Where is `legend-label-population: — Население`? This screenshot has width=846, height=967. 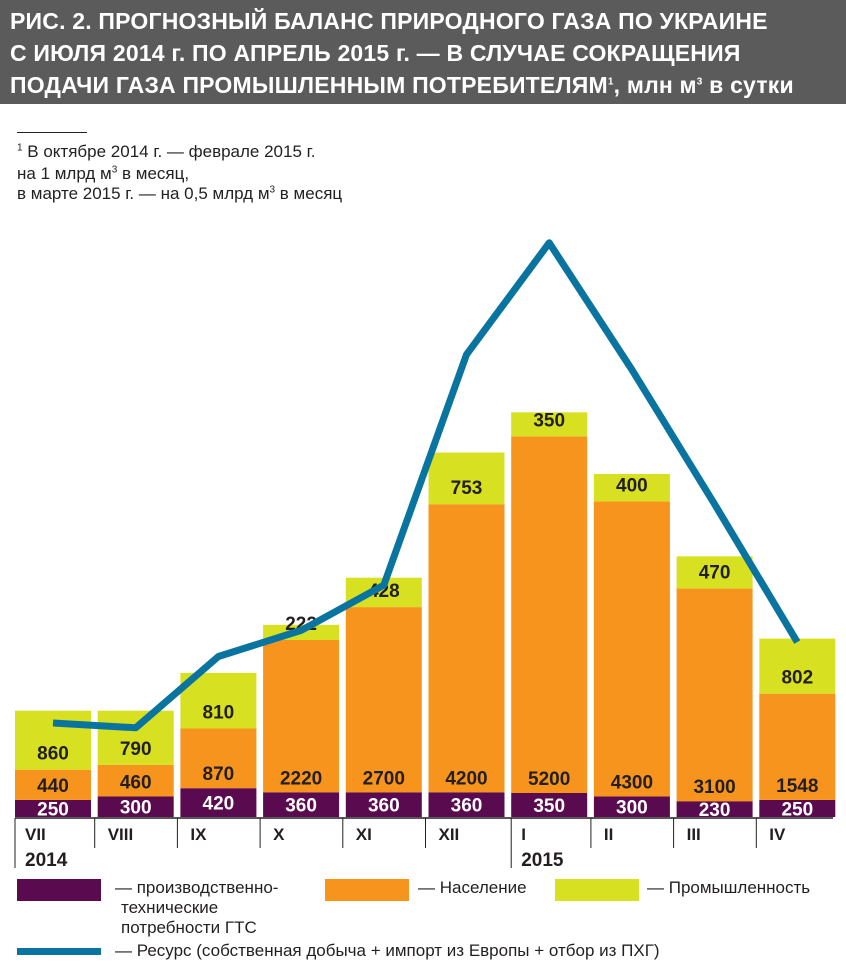
legend-label-population: — Население is located at coordinates (472, 887).